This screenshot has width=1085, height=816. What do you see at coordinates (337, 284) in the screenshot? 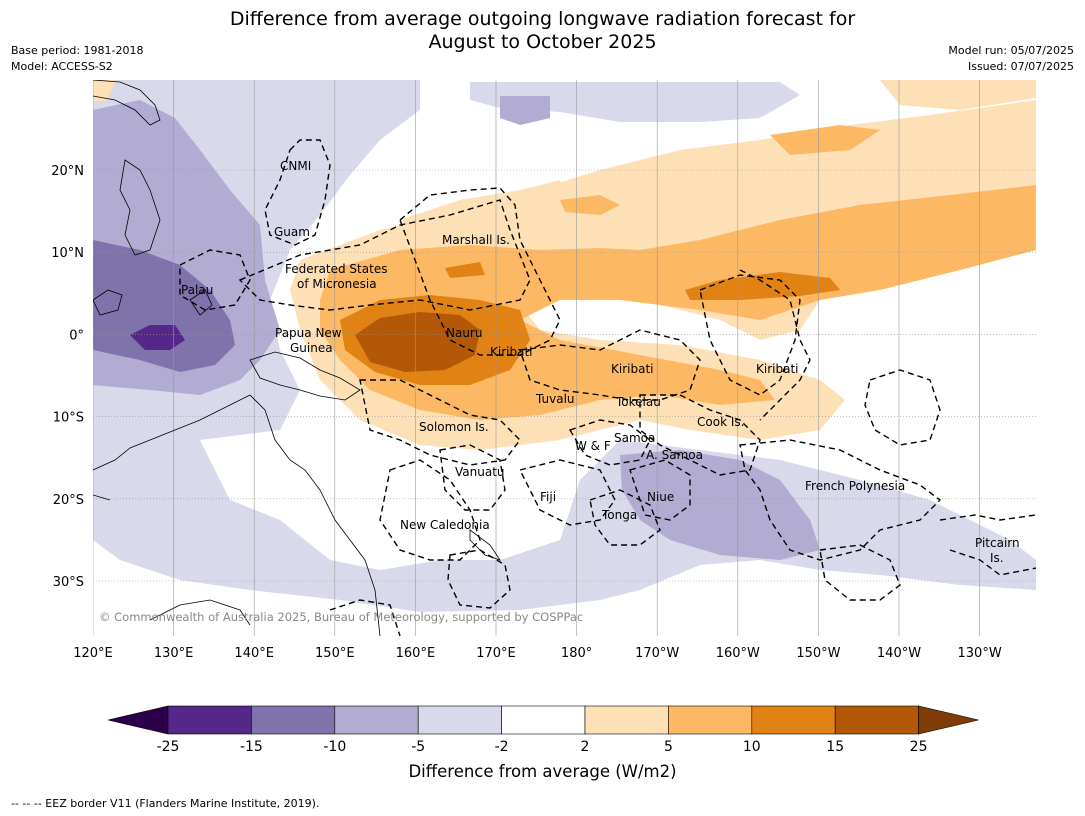
I see `label-fsm-2: of Micronesia` at bounding box center [337, 284].